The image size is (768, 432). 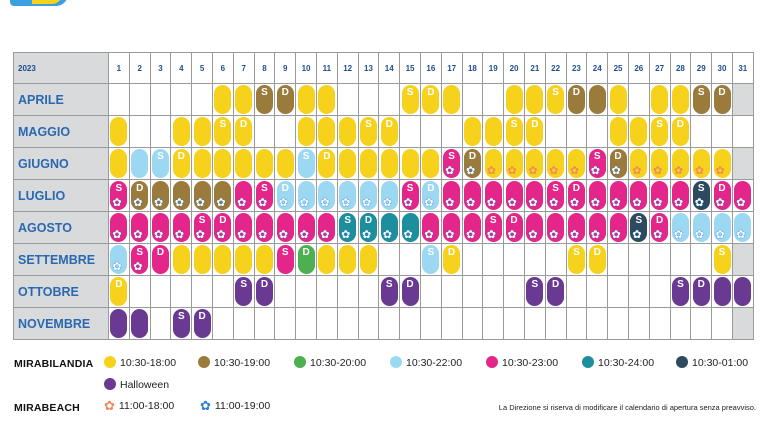 I want to click on legend-item: Halloween, so click(x=136, y=384).